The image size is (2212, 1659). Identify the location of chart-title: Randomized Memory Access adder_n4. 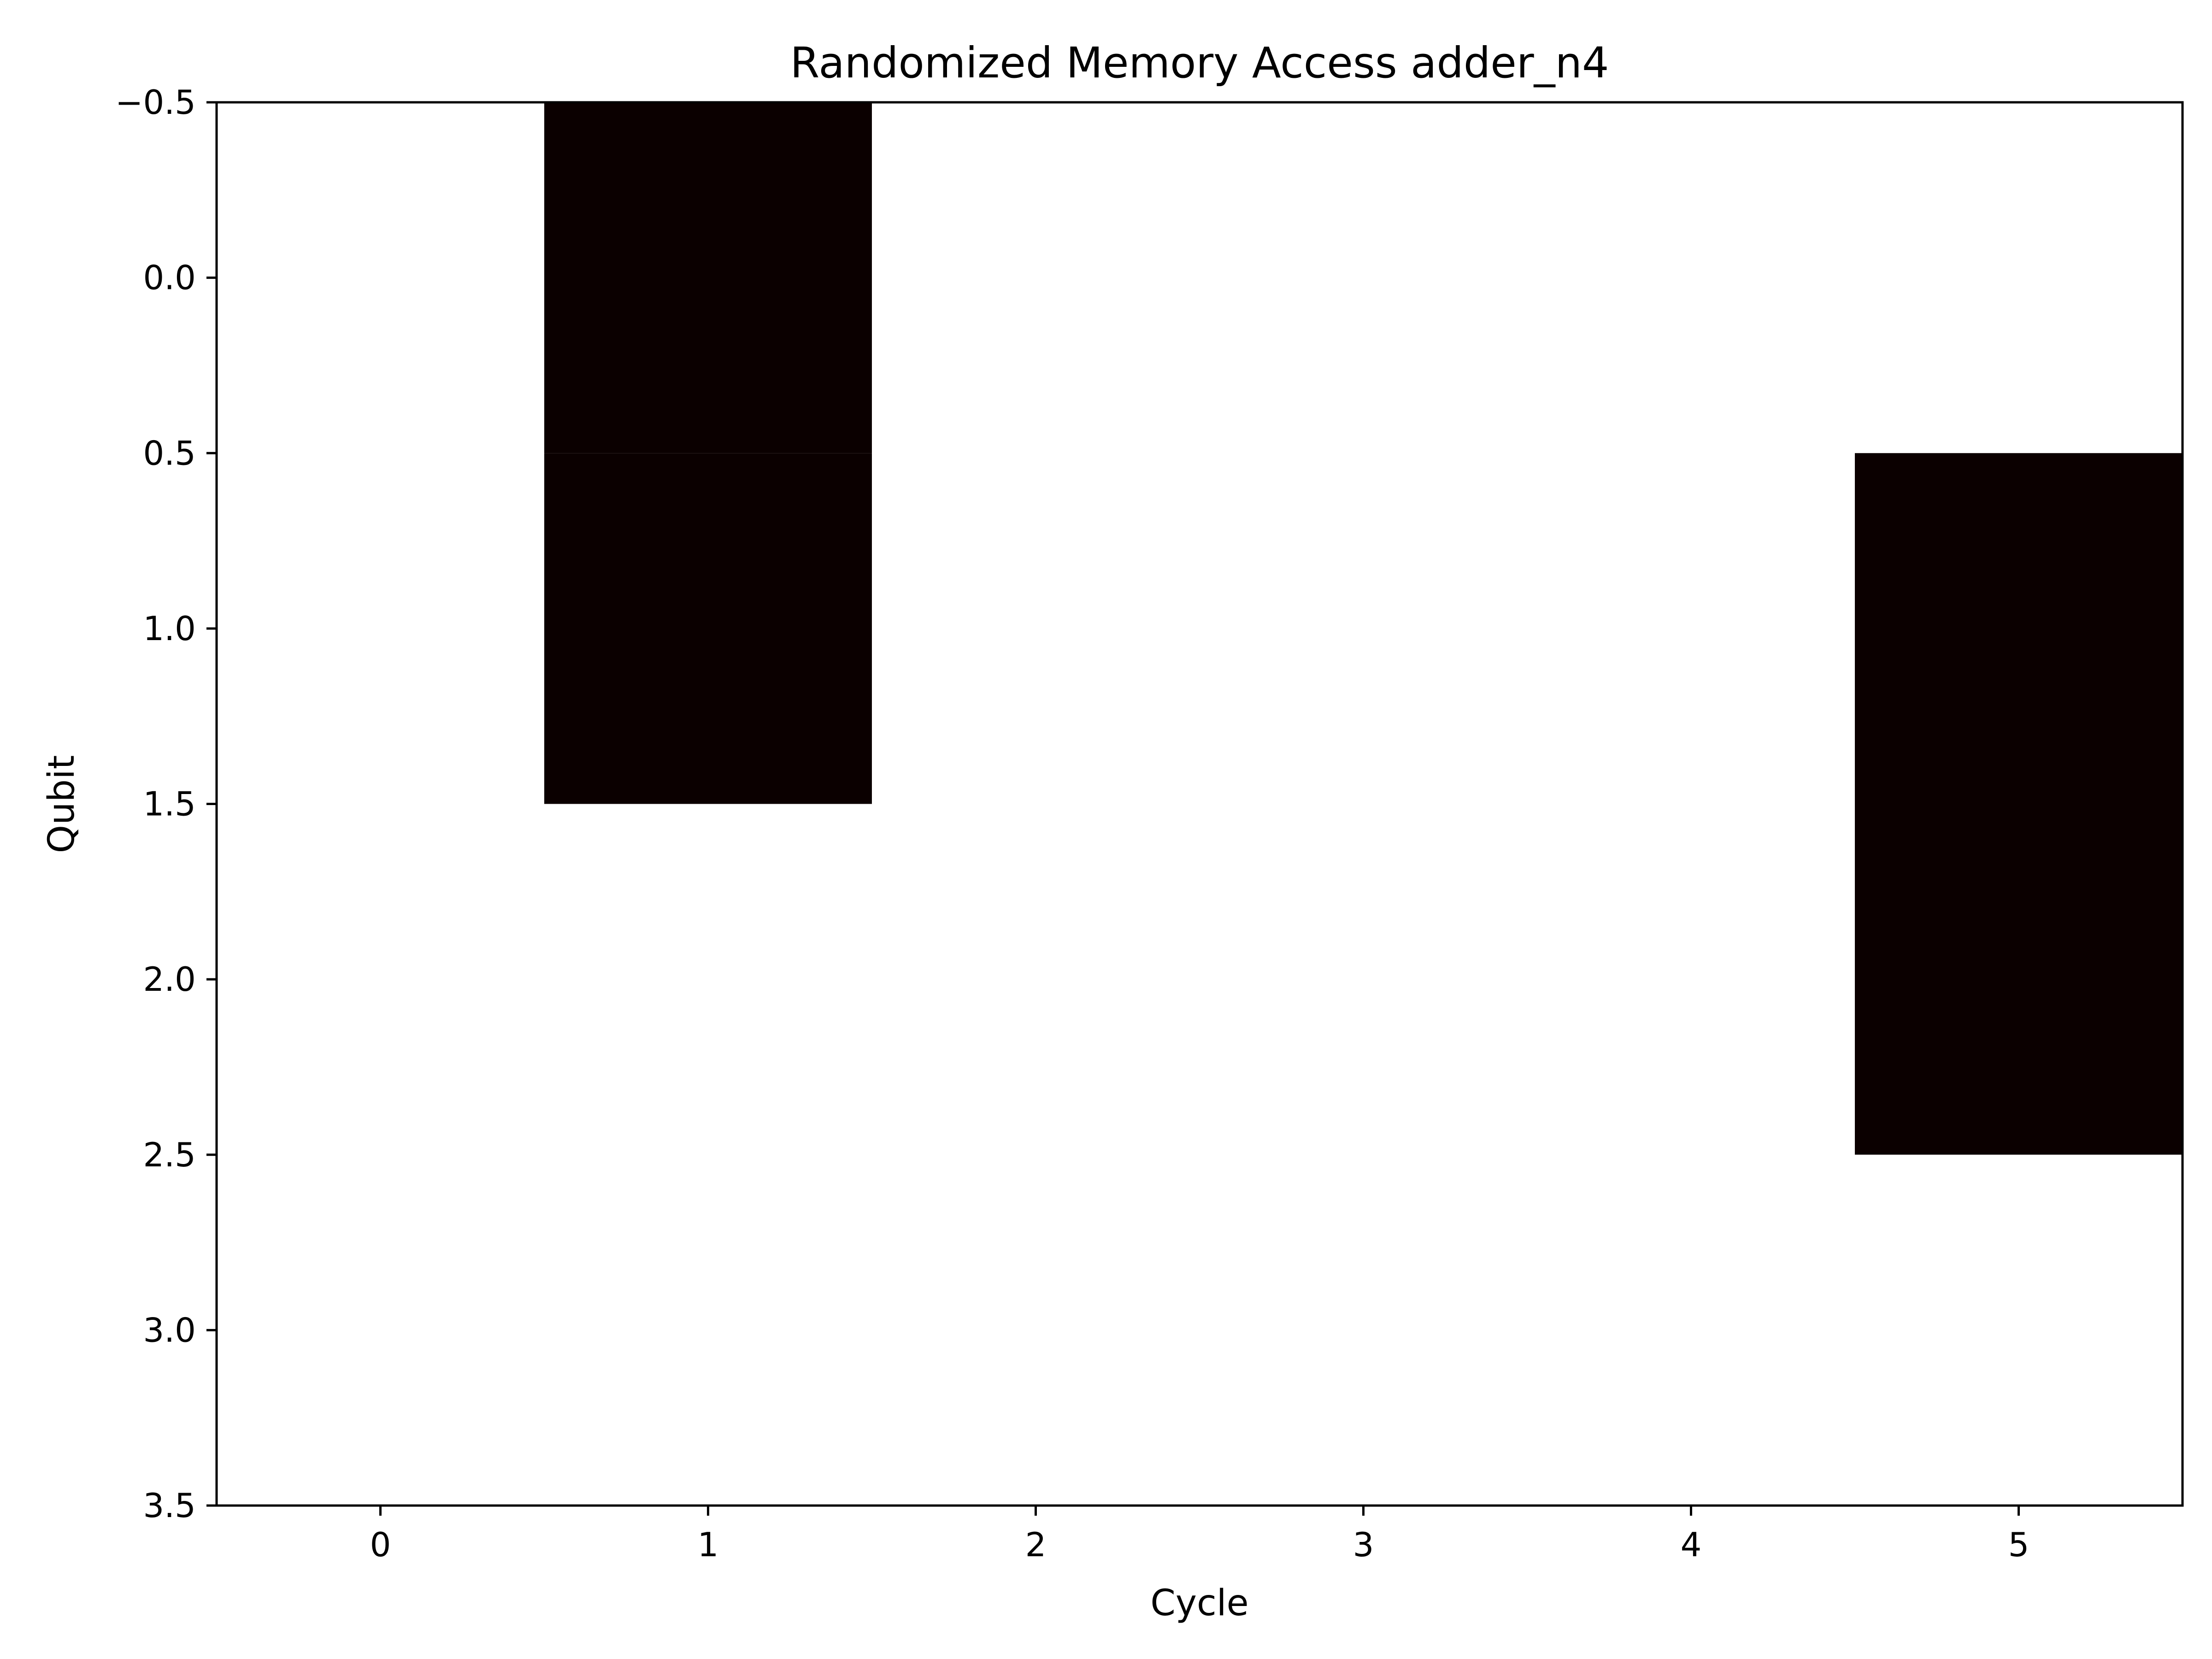
(1199, 63).